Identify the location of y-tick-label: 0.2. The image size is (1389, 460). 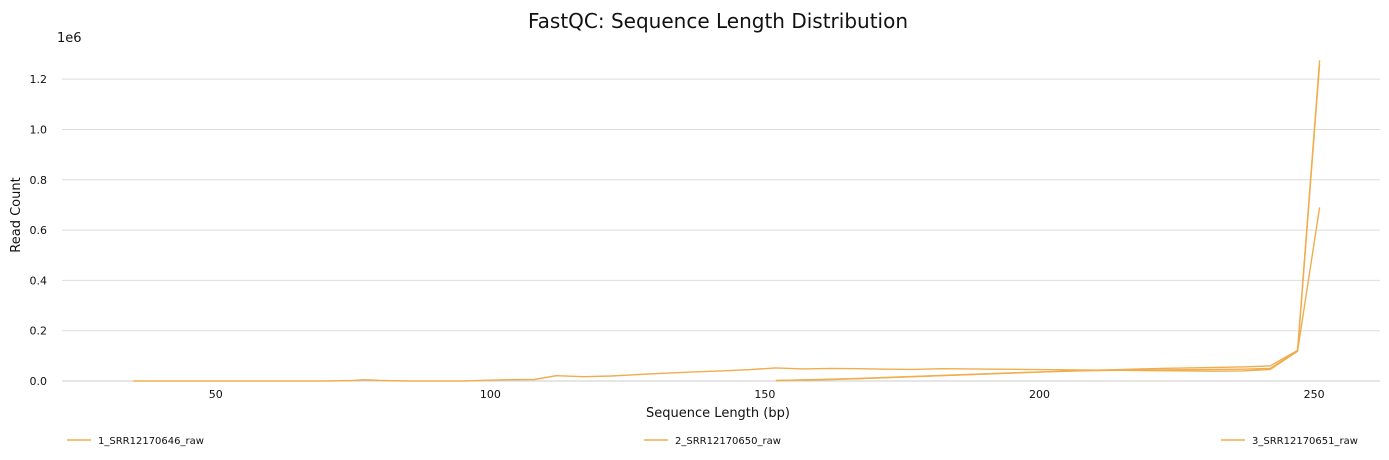
(39, 331).